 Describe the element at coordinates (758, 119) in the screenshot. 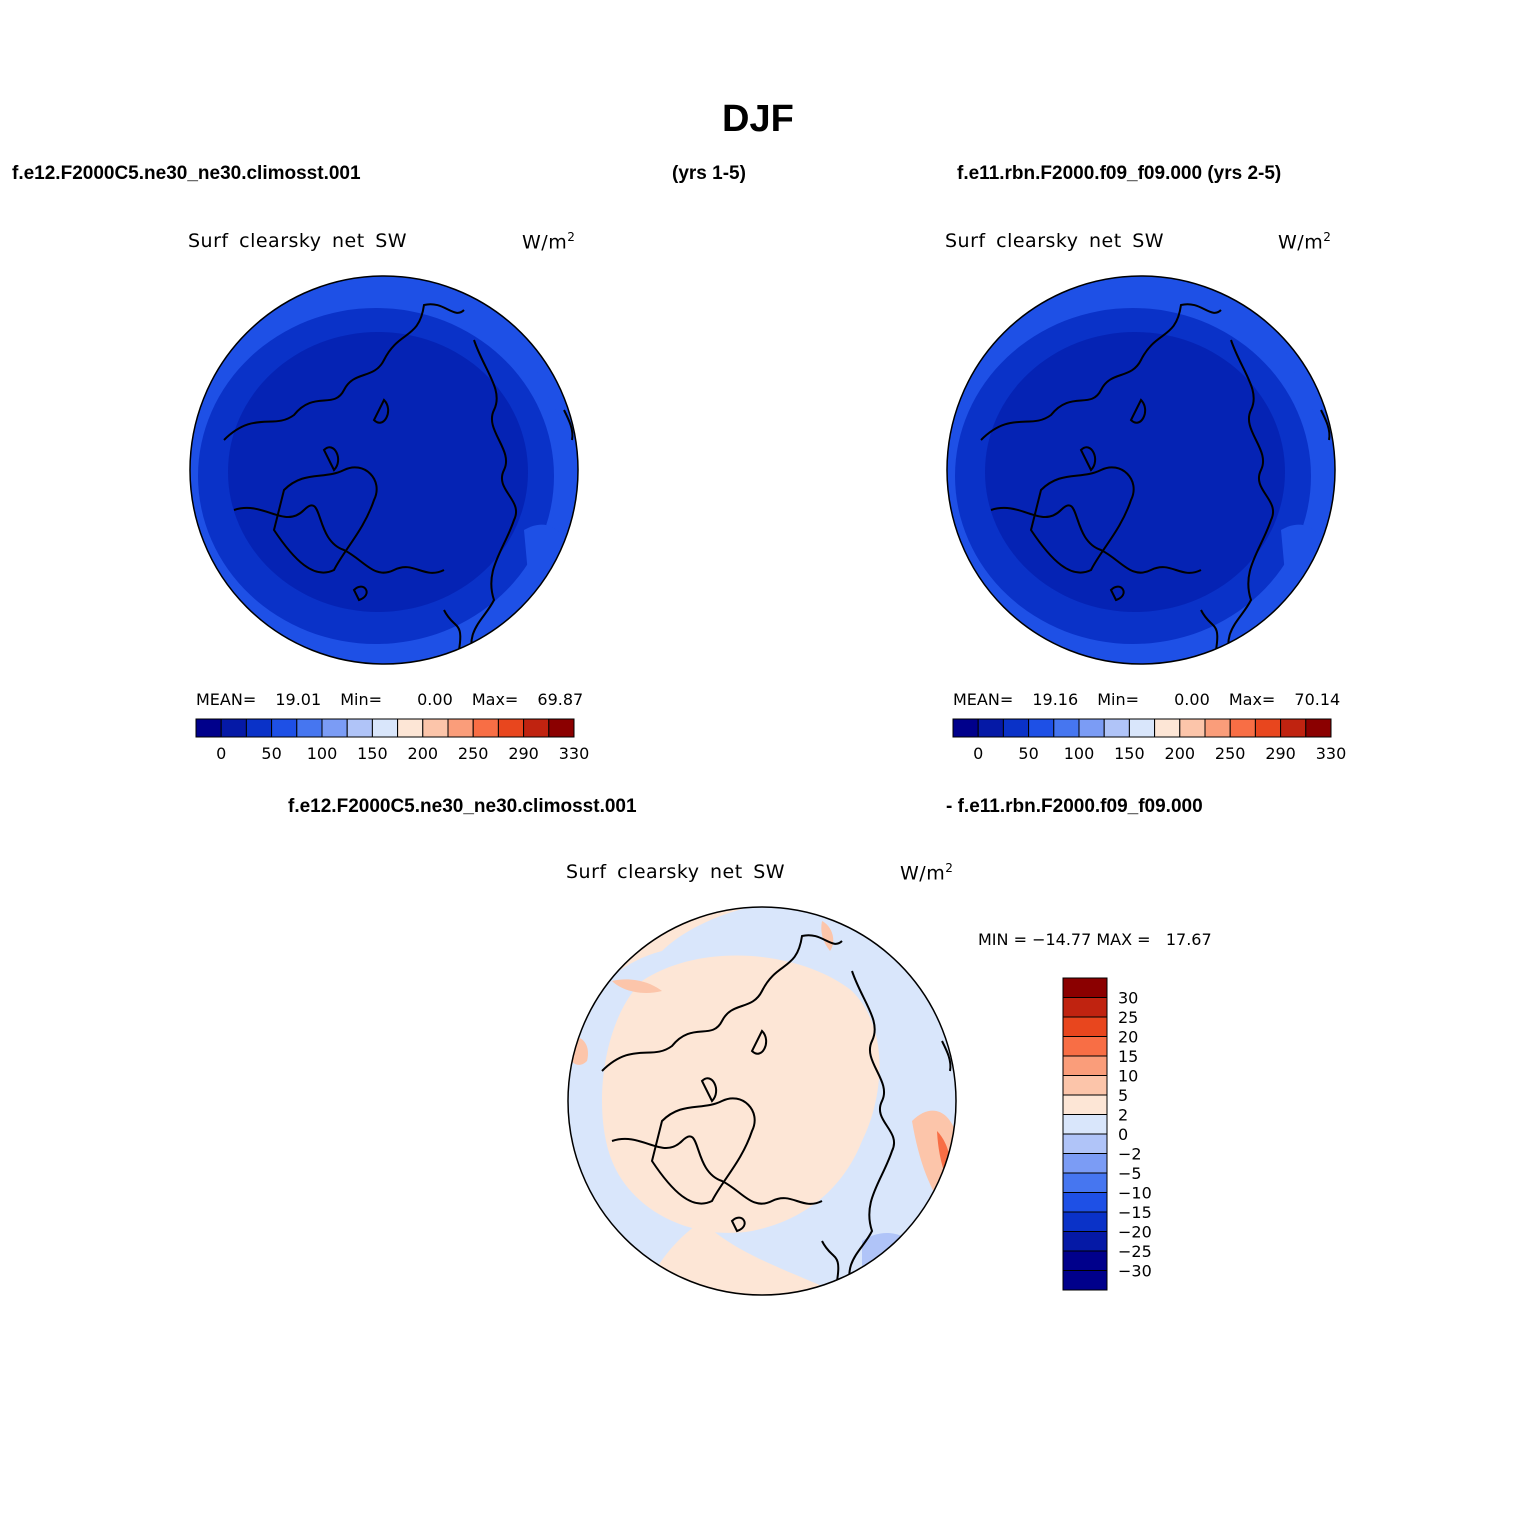

I see `page-title: DJF` at that location.